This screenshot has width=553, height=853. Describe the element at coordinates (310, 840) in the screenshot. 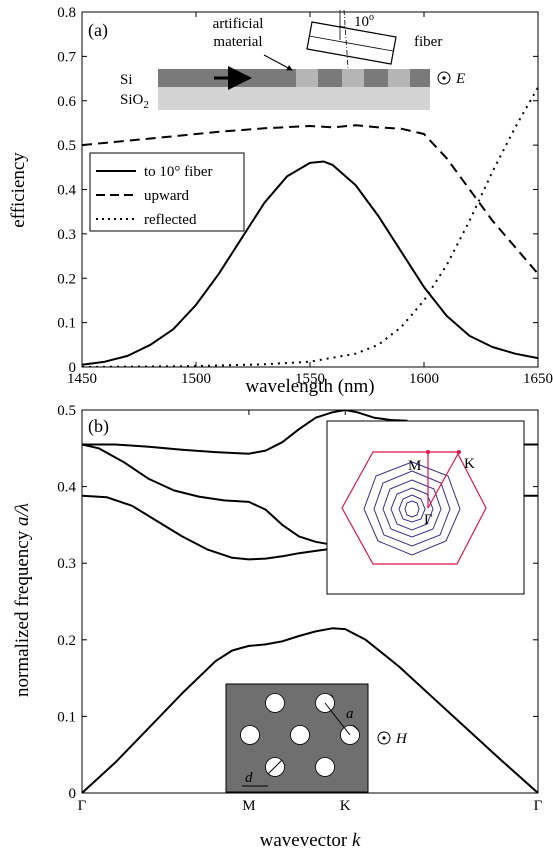

I see `panel-b-xlabel: wavevector k` at that location.